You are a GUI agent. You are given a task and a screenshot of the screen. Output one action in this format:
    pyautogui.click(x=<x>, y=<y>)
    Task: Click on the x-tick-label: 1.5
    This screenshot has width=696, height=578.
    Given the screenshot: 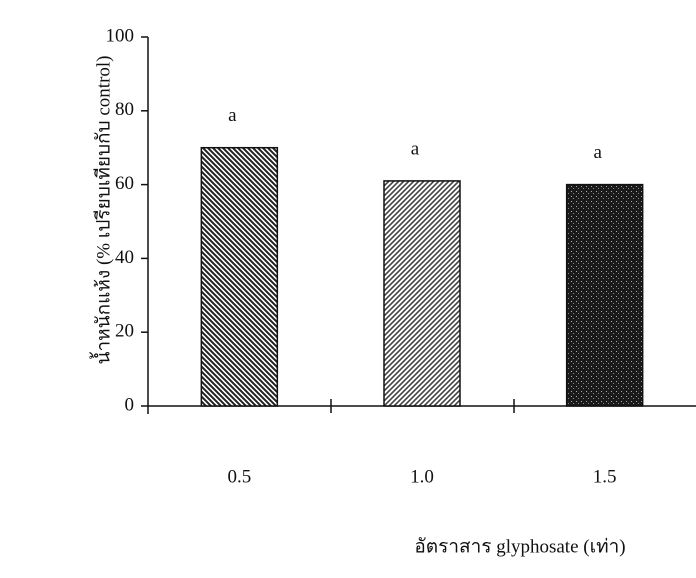 What is the action you would take?
    pyautogui.click(x=605, y=476)
    